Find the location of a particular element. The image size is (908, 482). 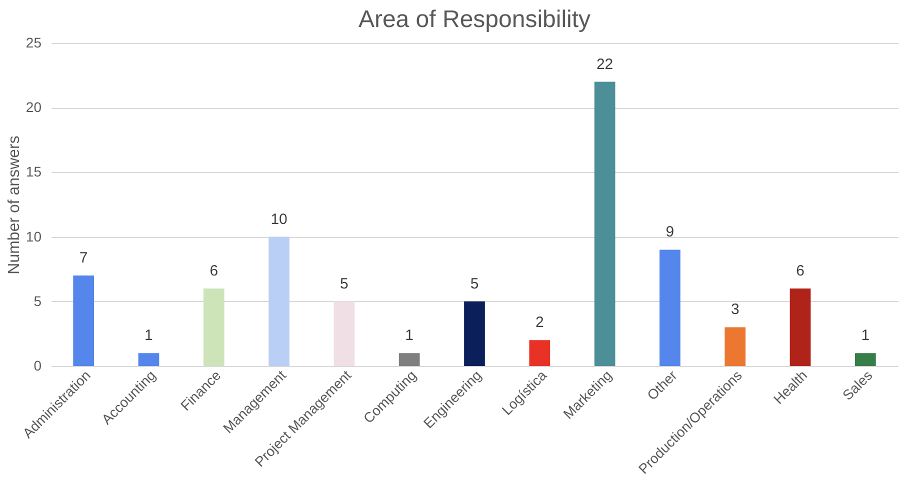

y-tick-label: 10 is located at coordinates (34, 236).